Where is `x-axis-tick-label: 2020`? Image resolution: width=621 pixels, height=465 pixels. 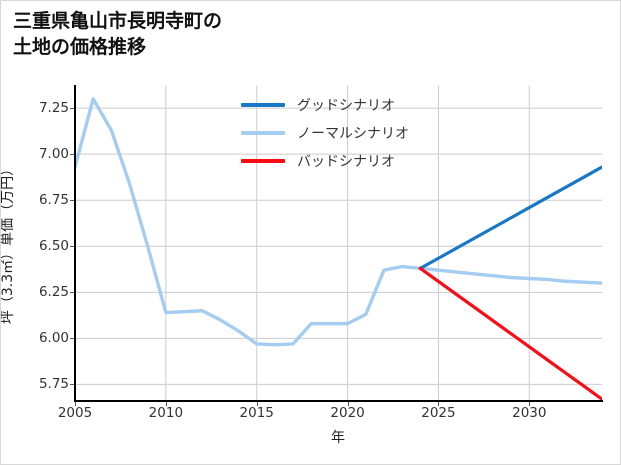 x-axis-tick-label: 2020 is located at coordinates (347, 413).